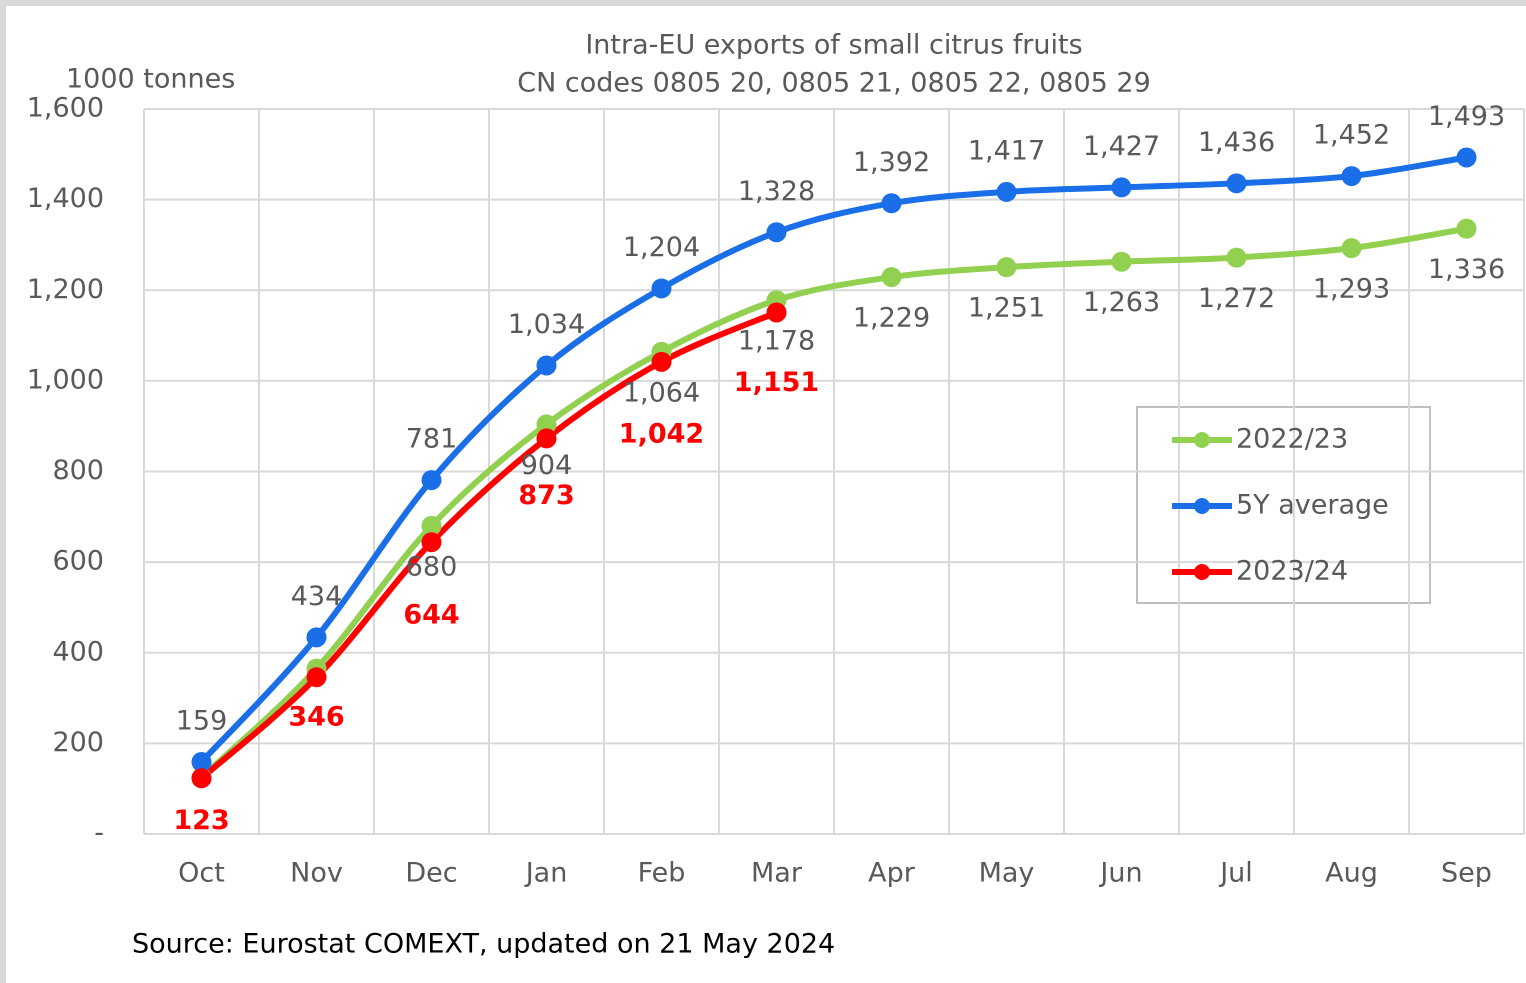 The height and width of the screenshot is (983, 1526). Describe the element at coordinates (1312, 505) in the screenshot. I see `legend-label: 5Y average` at that location.